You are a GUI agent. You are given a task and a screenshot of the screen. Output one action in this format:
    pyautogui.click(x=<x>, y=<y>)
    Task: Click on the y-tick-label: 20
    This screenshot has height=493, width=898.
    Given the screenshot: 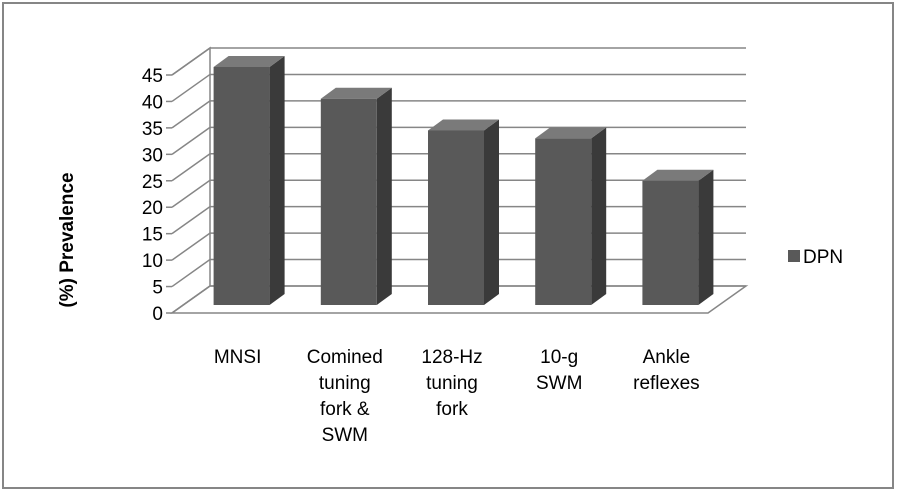 What is the action you would take?
    pyautogui.click(x=152, y=208)
    